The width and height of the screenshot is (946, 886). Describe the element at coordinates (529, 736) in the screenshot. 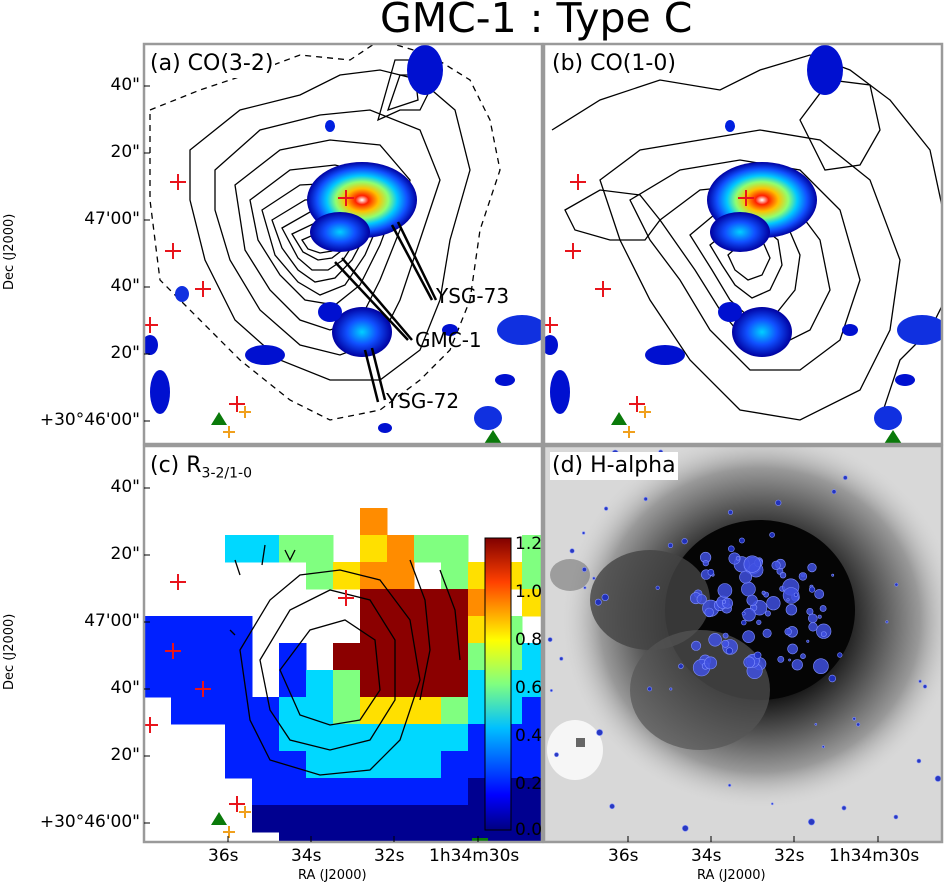

I see `colorbar-tick-5: 0.4` at that location.